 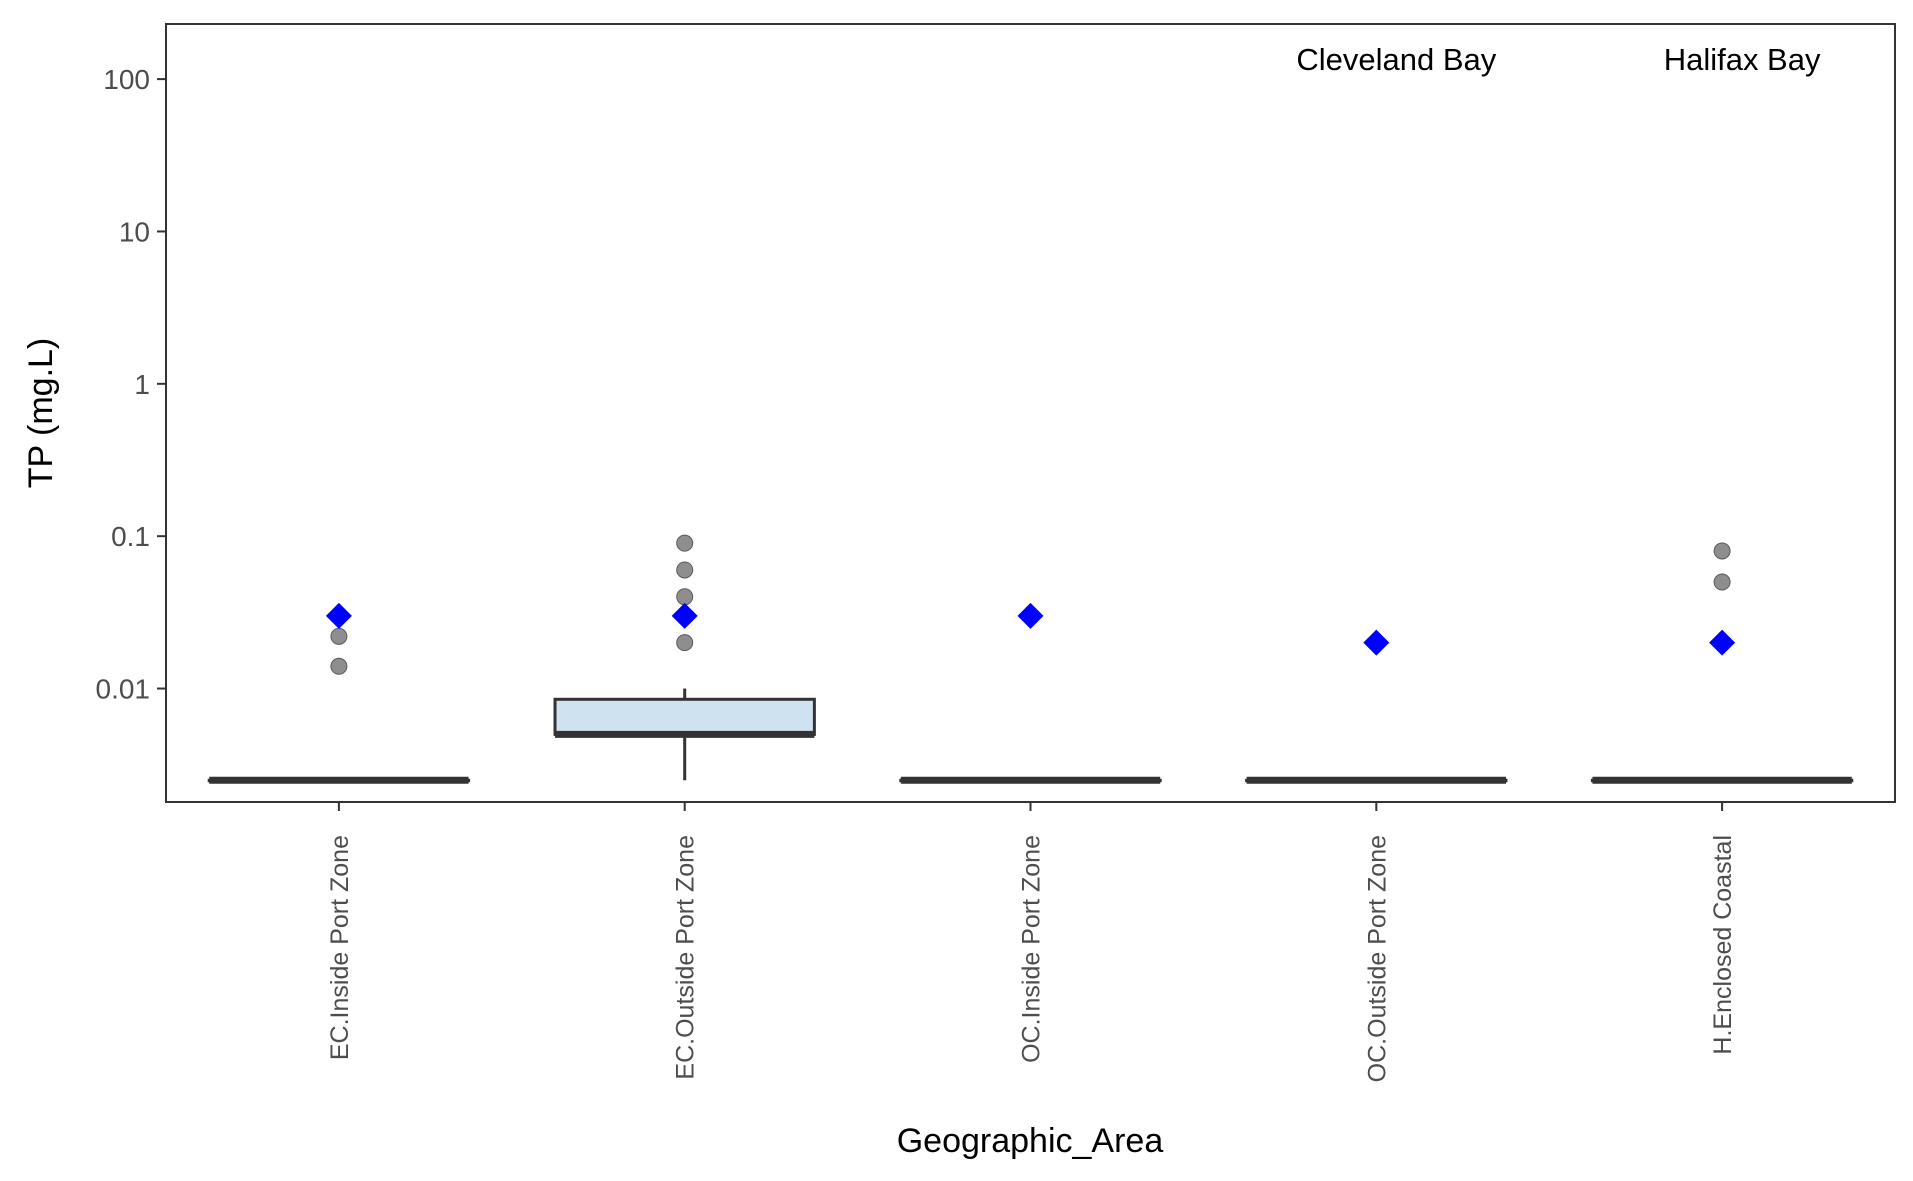 What do you see at coordinates (142, 384) in the screenshot?
I see `y-tick-label: 1` at bounding box center [142, 384].